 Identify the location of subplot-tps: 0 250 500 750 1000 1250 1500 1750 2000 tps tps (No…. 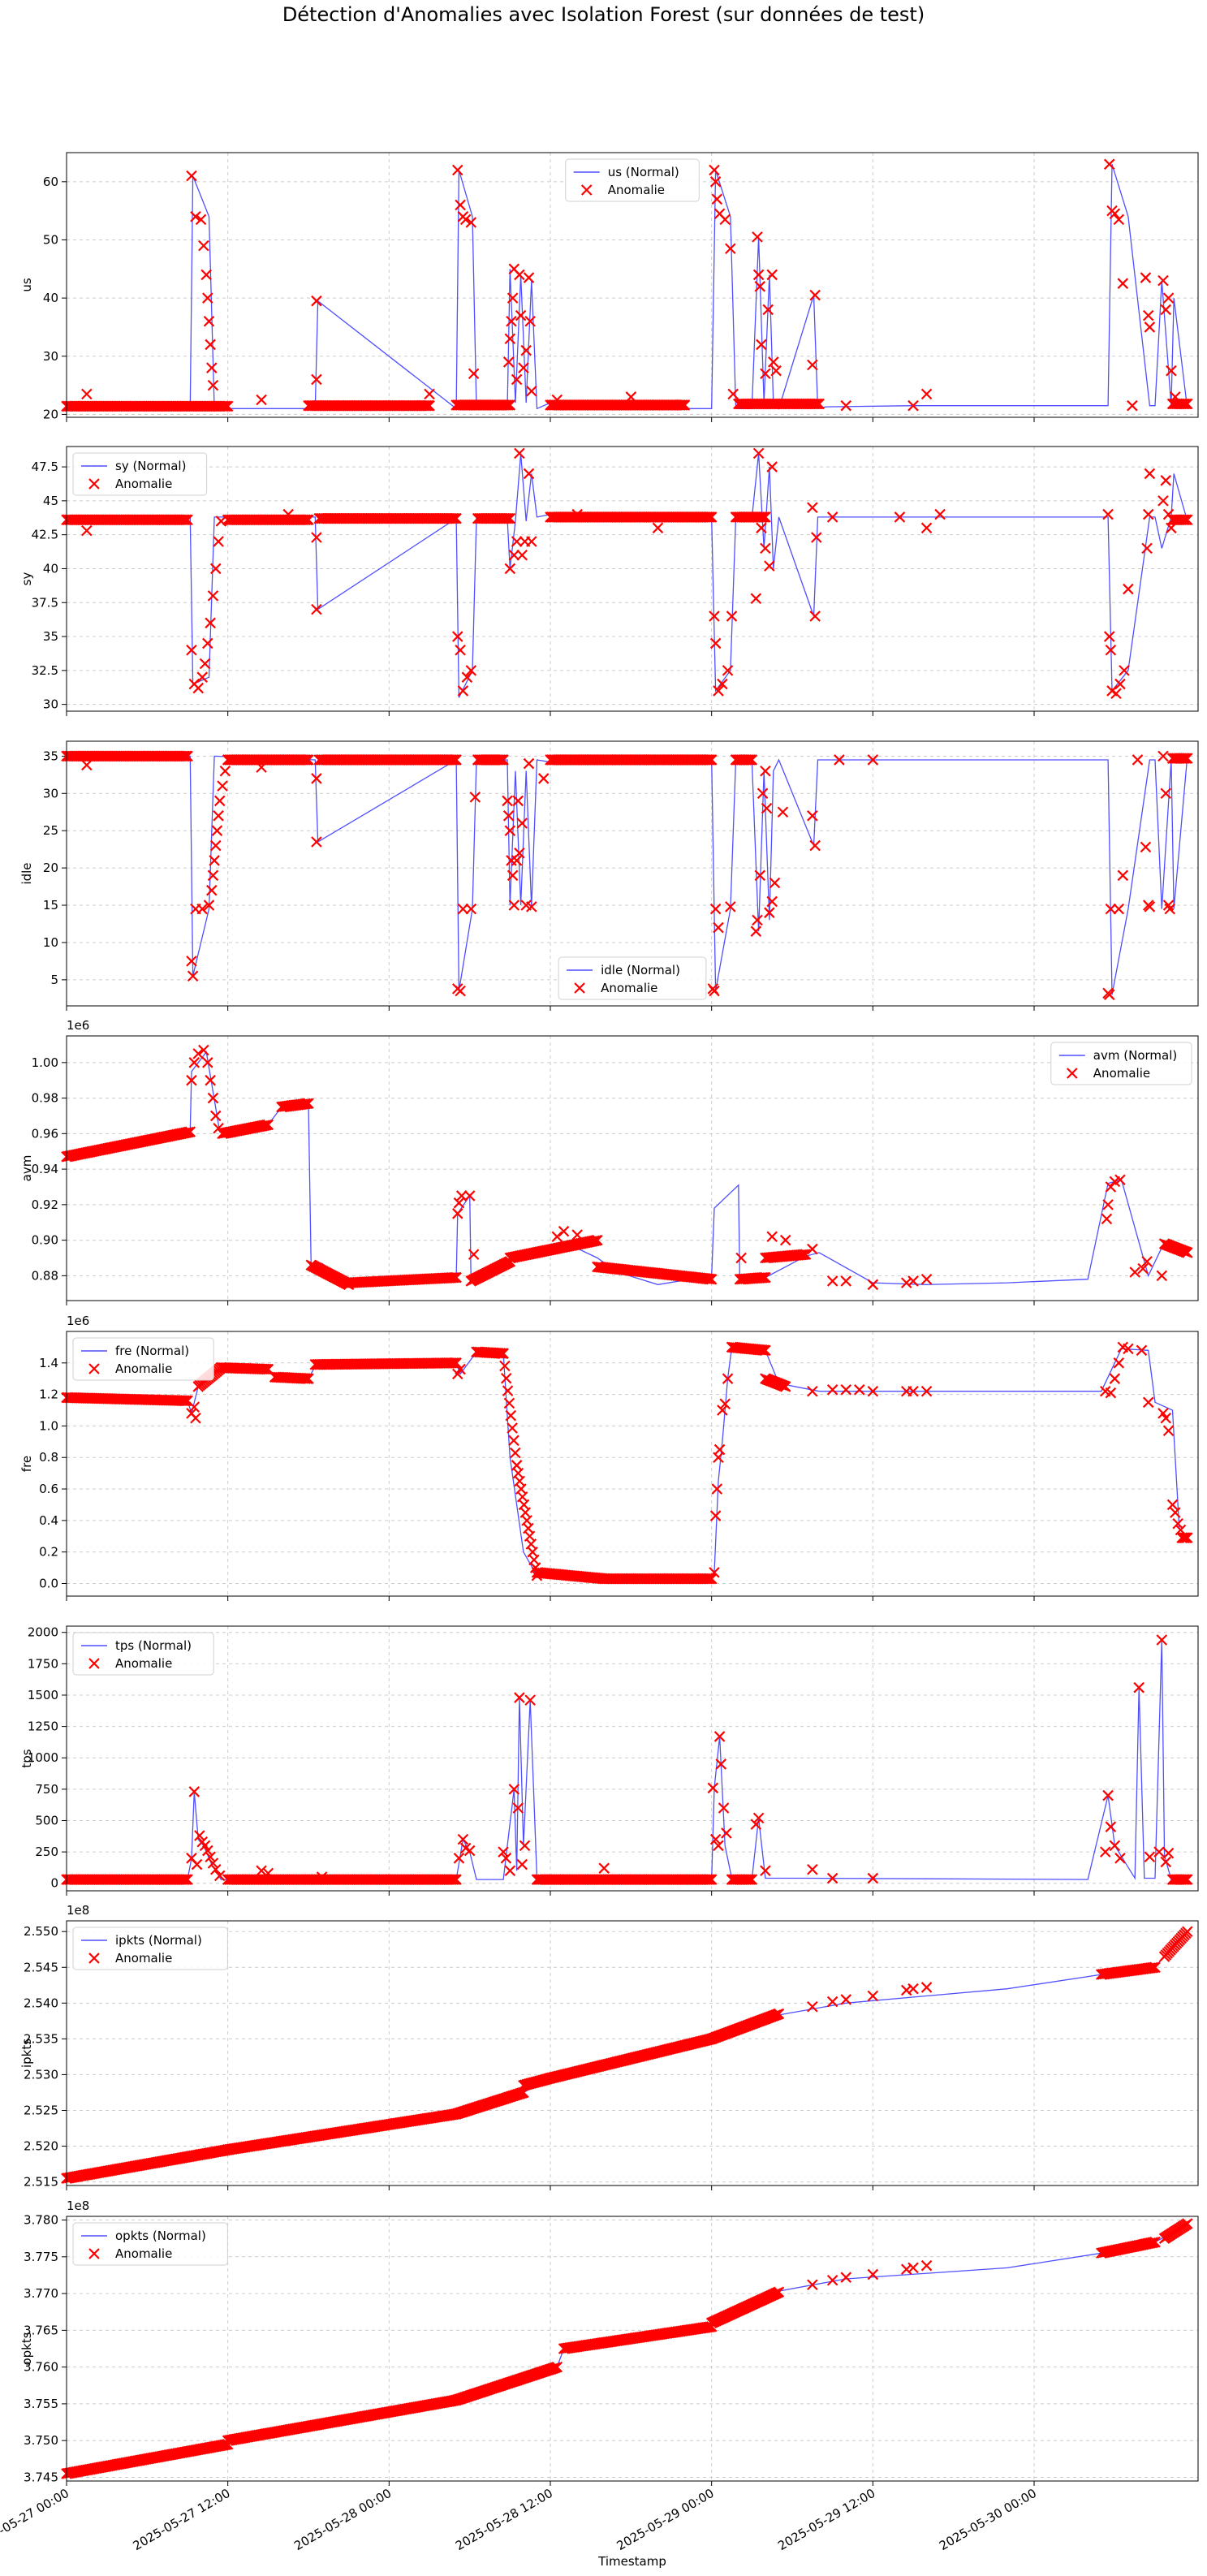
(609, 1760).